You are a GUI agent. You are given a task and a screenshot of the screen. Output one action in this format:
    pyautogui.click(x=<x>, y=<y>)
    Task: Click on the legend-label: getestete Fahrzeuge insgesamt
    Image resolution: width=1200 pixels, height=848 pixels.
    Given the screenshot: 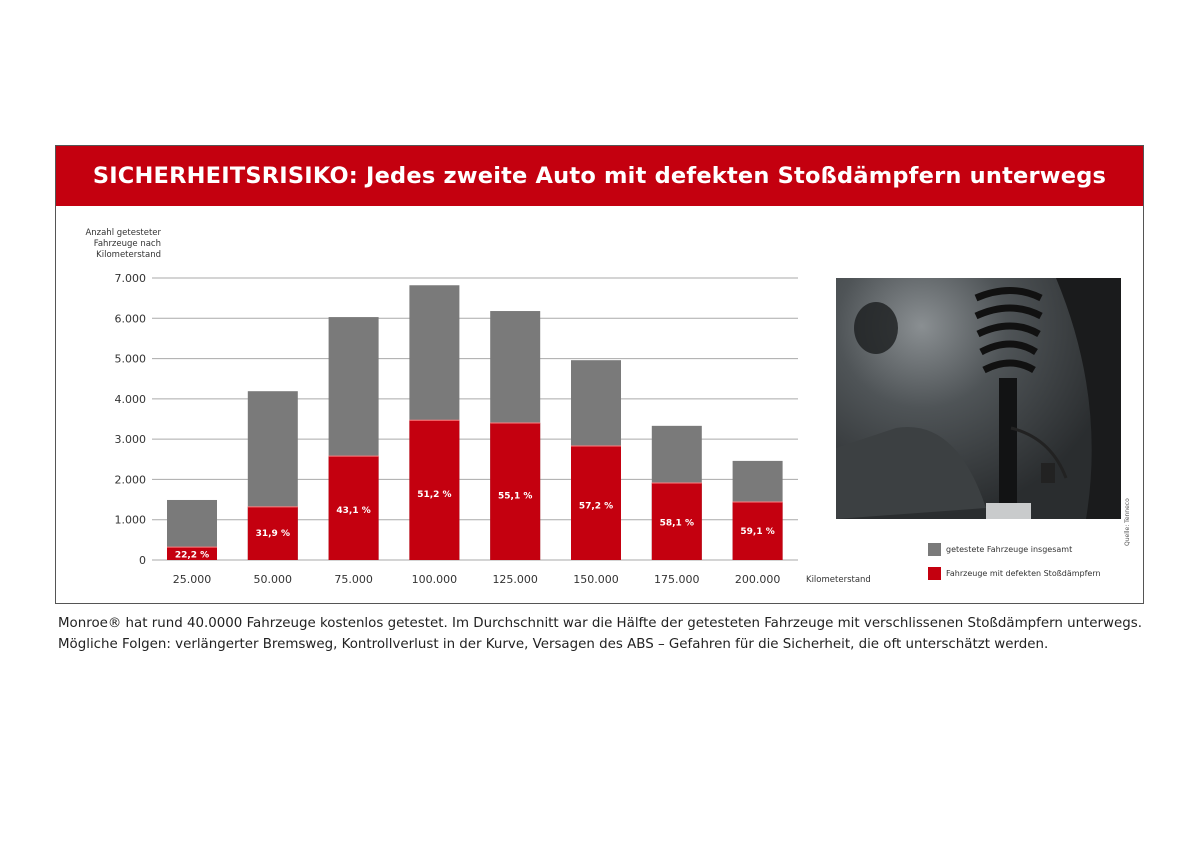 What is the action you would take?
    pyautogui.click(x=1009, y=549)
    